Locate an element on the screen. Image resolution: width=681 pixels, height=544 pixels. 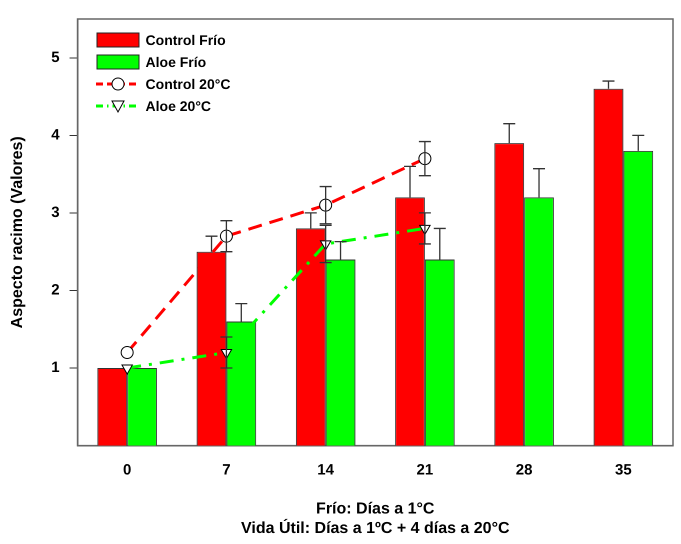
x-tick-label: 21 is located at coordinates (425, 470).